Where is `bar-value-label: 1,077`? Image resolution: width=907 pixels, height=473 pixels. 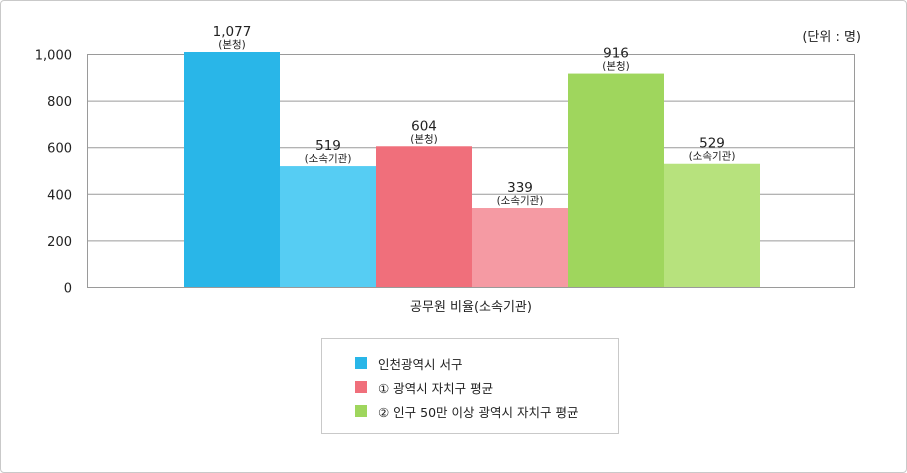 bar-value-label: 1,077 is located at coordinates (232, 32).